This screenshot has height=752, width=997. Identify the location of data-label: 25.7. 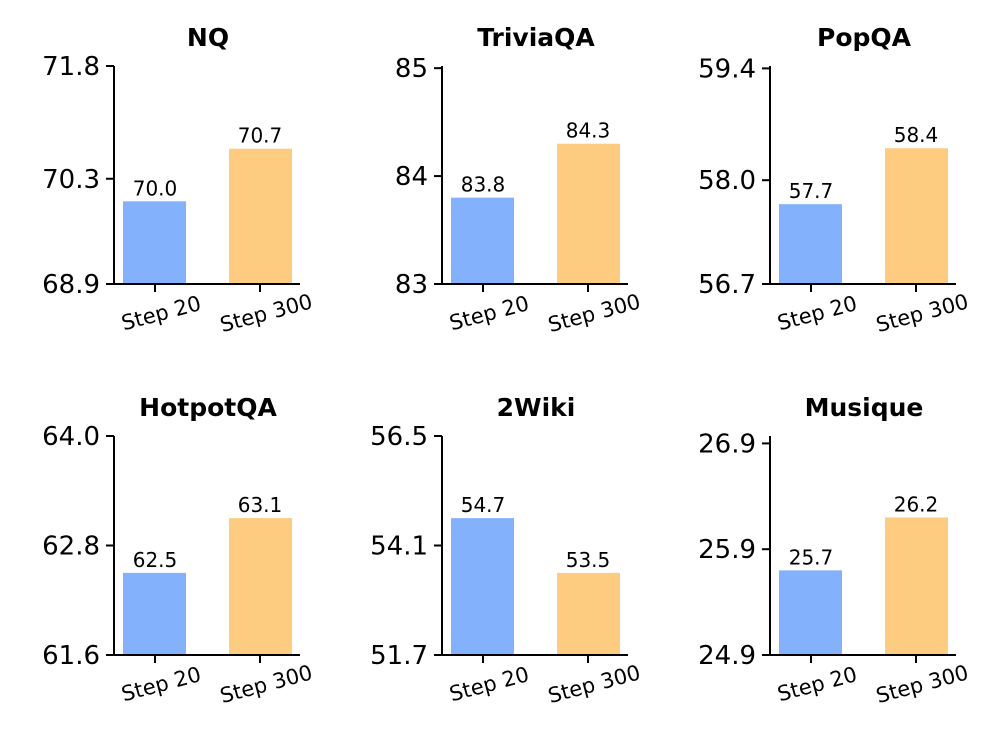
(811, 557).